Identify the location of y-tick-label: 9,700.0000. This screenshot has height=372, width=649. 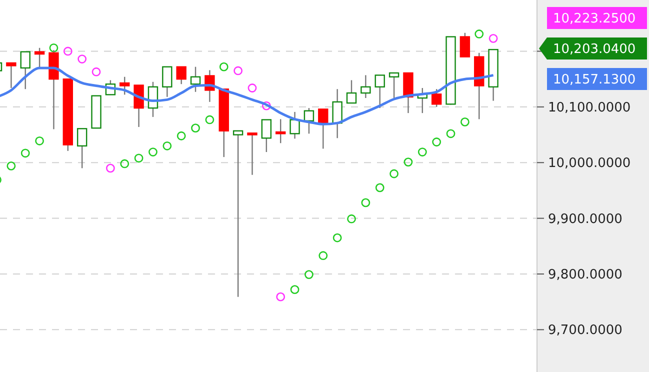
(585, 330).